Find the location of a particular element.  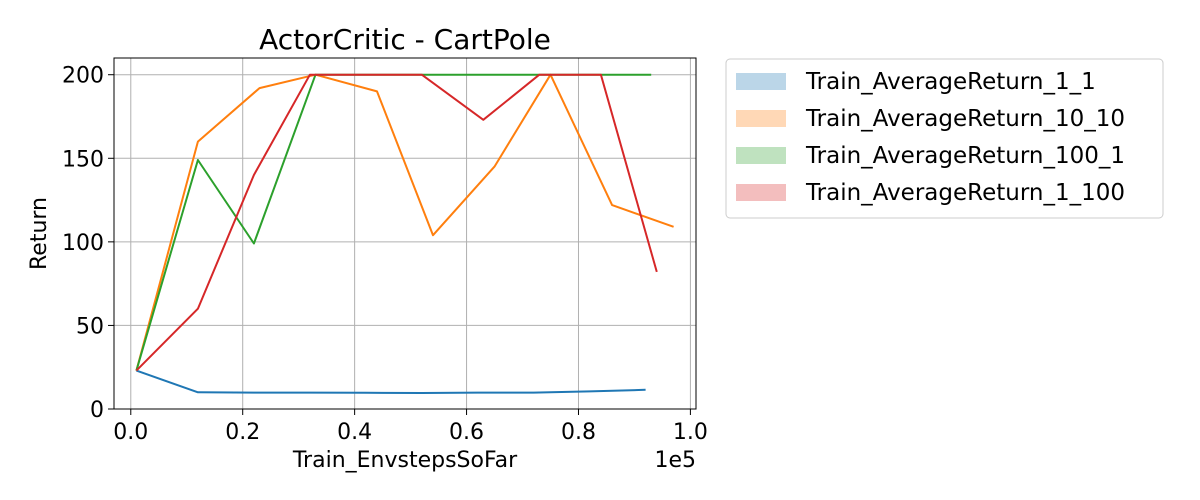

y-tick-label: 200 is located at coordinates (83, 76).